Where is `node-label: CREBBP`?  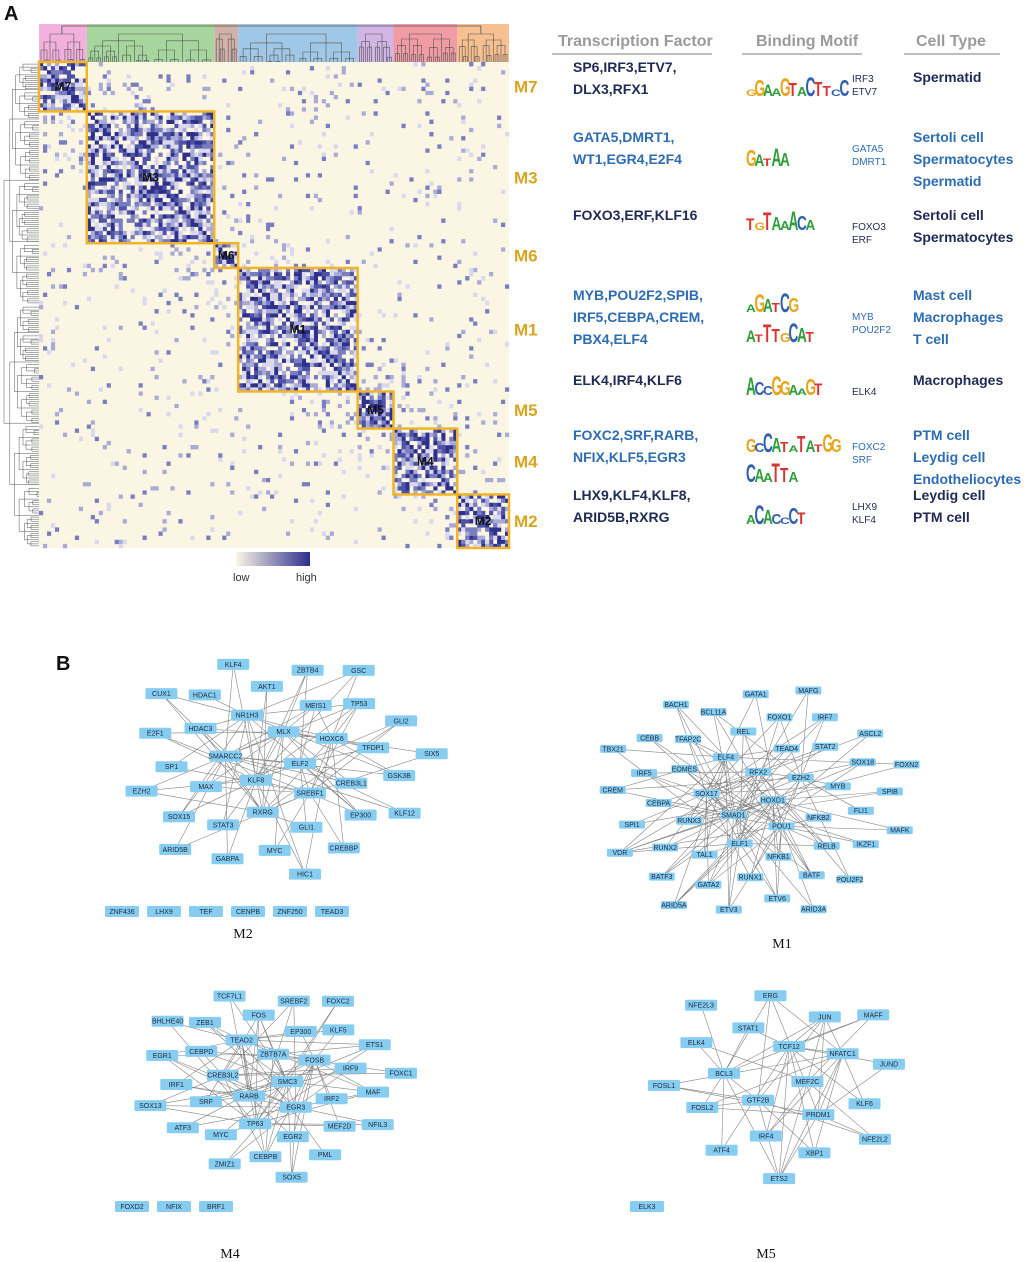 node-label: CREBBP is located at coordinates (343, 848).